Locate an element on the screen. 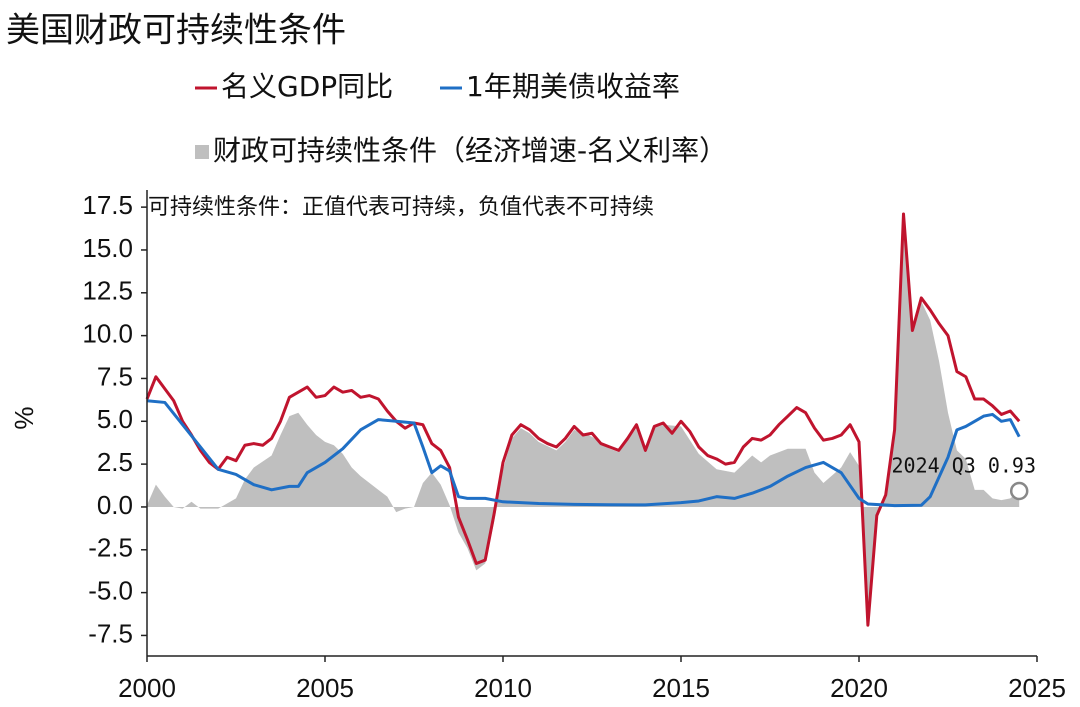 The width and height of the screenshot is (1080, 707). y-tick-label: 0.0 is located at coordinates (115, 505).